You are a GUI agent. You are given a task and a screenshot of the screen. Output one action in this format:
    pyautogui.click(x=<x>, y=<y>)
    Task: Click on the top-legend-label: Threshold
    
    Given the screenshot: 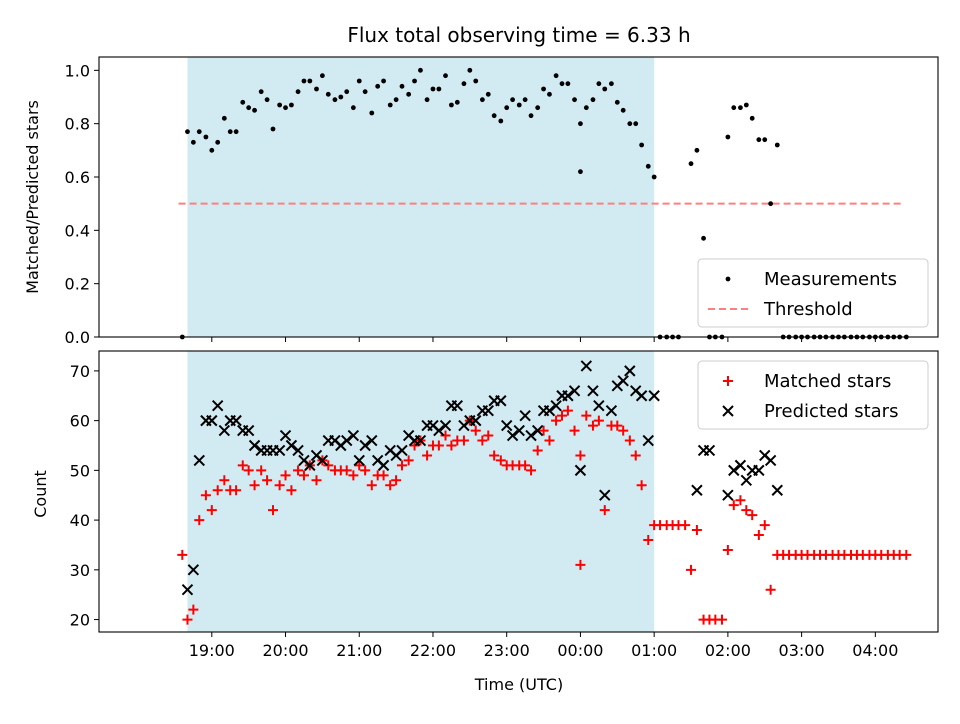 What is the action you would take?
    pyautogui.click(x=808, y=309)
    